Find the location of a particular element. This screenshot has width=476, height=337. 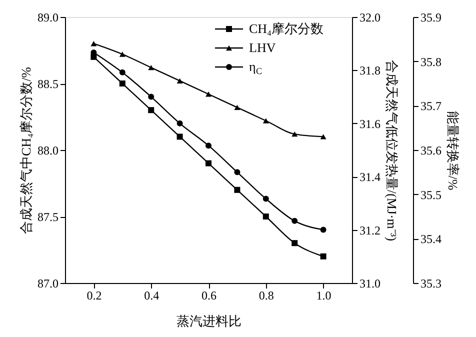

y3-axis-title: 能量转换率/% is located at coordinates (453, 150).